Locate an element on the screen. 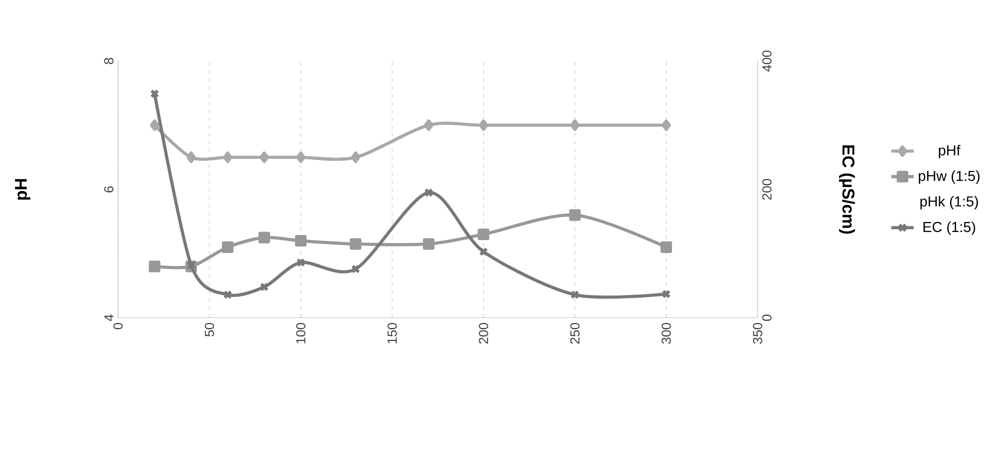  y2-tick-label: 200 is located at coordinates (767, 189).